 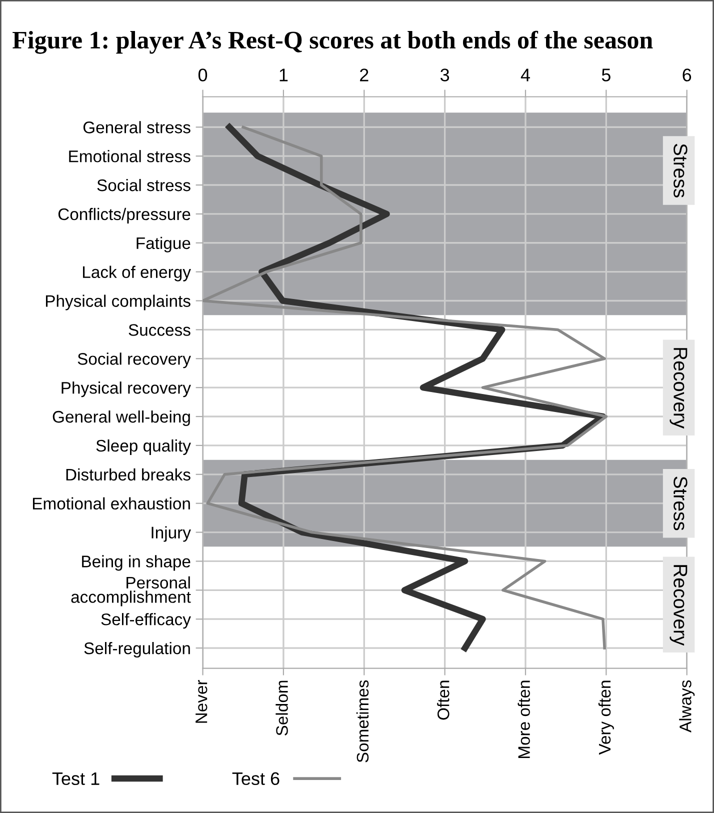 What do you see at coordinates (134, 360) in the screenshot?
I see `y-tick-label: Social recovery` at bounding box center [134, 360].